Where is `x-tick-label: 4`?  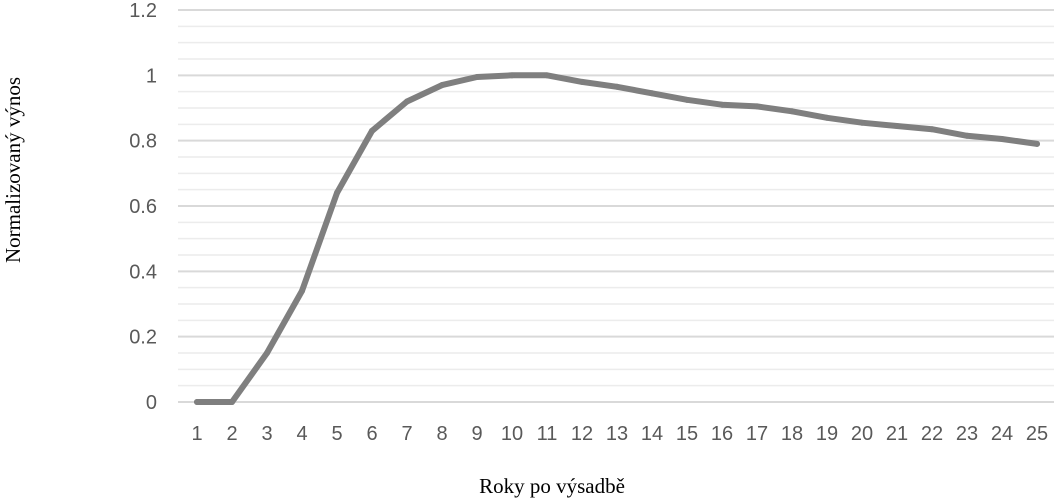
x-tick-label: 4 is located at coordinates (301, 434).